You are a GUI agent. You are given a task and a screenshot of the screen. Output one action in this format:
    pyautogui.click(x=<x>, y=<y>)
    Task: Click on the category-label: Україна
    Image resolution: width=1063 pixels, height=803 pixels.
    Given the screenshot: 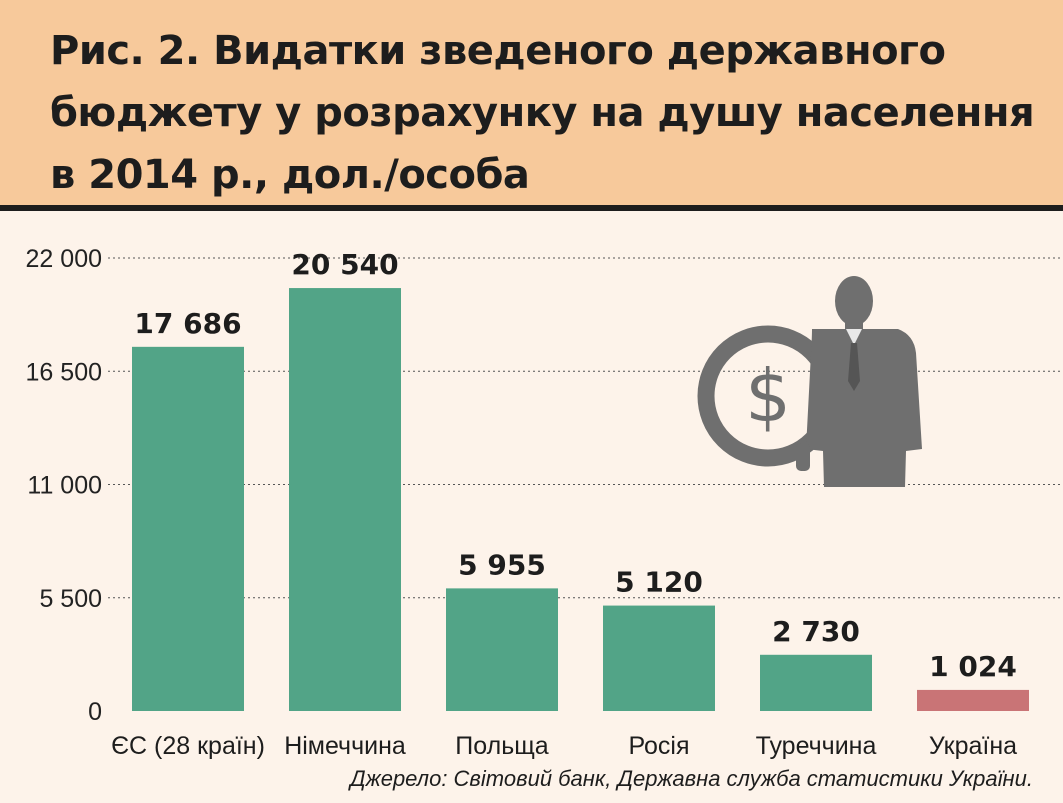 What is the action you would take?
    pyautogui.click(x=973, y=746)
    